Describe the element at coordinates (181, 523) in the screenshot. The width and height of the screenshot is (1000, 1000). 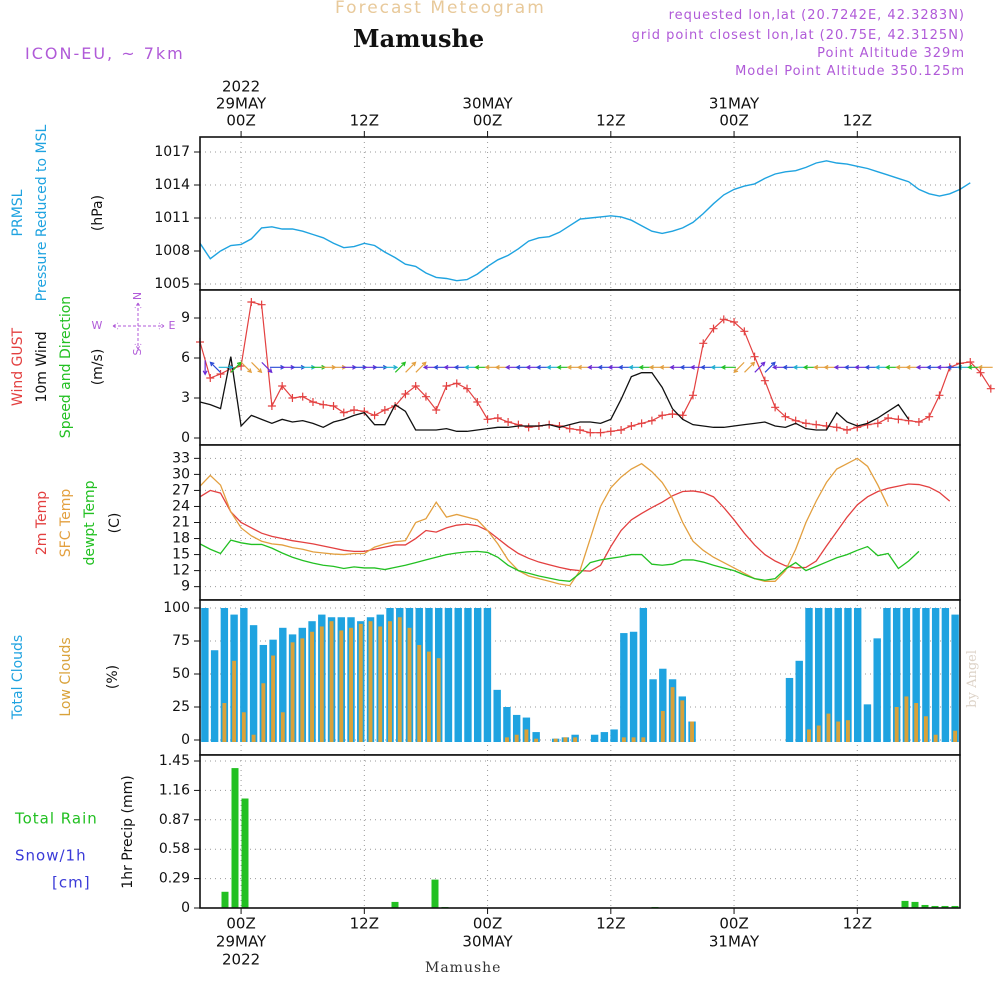
I see `y-tick-label: 21` at that location.